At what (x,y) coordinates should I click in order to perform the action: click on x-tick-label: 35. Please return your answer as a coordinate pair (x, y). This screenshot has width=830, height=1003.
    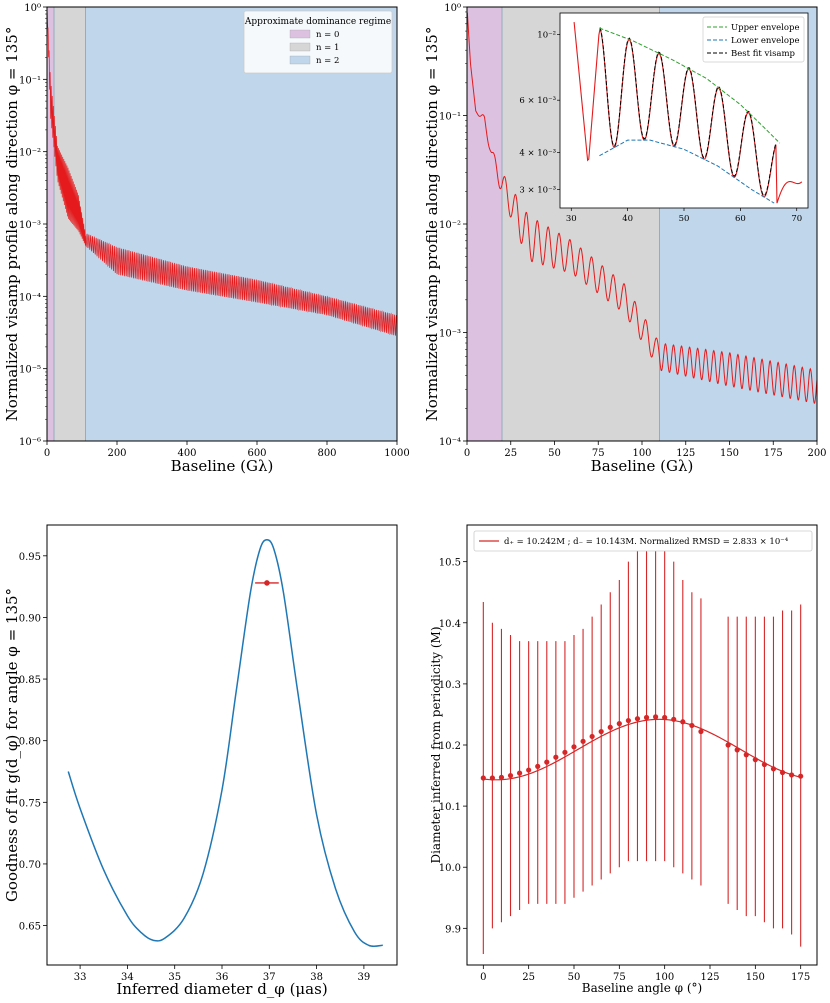
    Looking at the image, I should click on (174, 977).